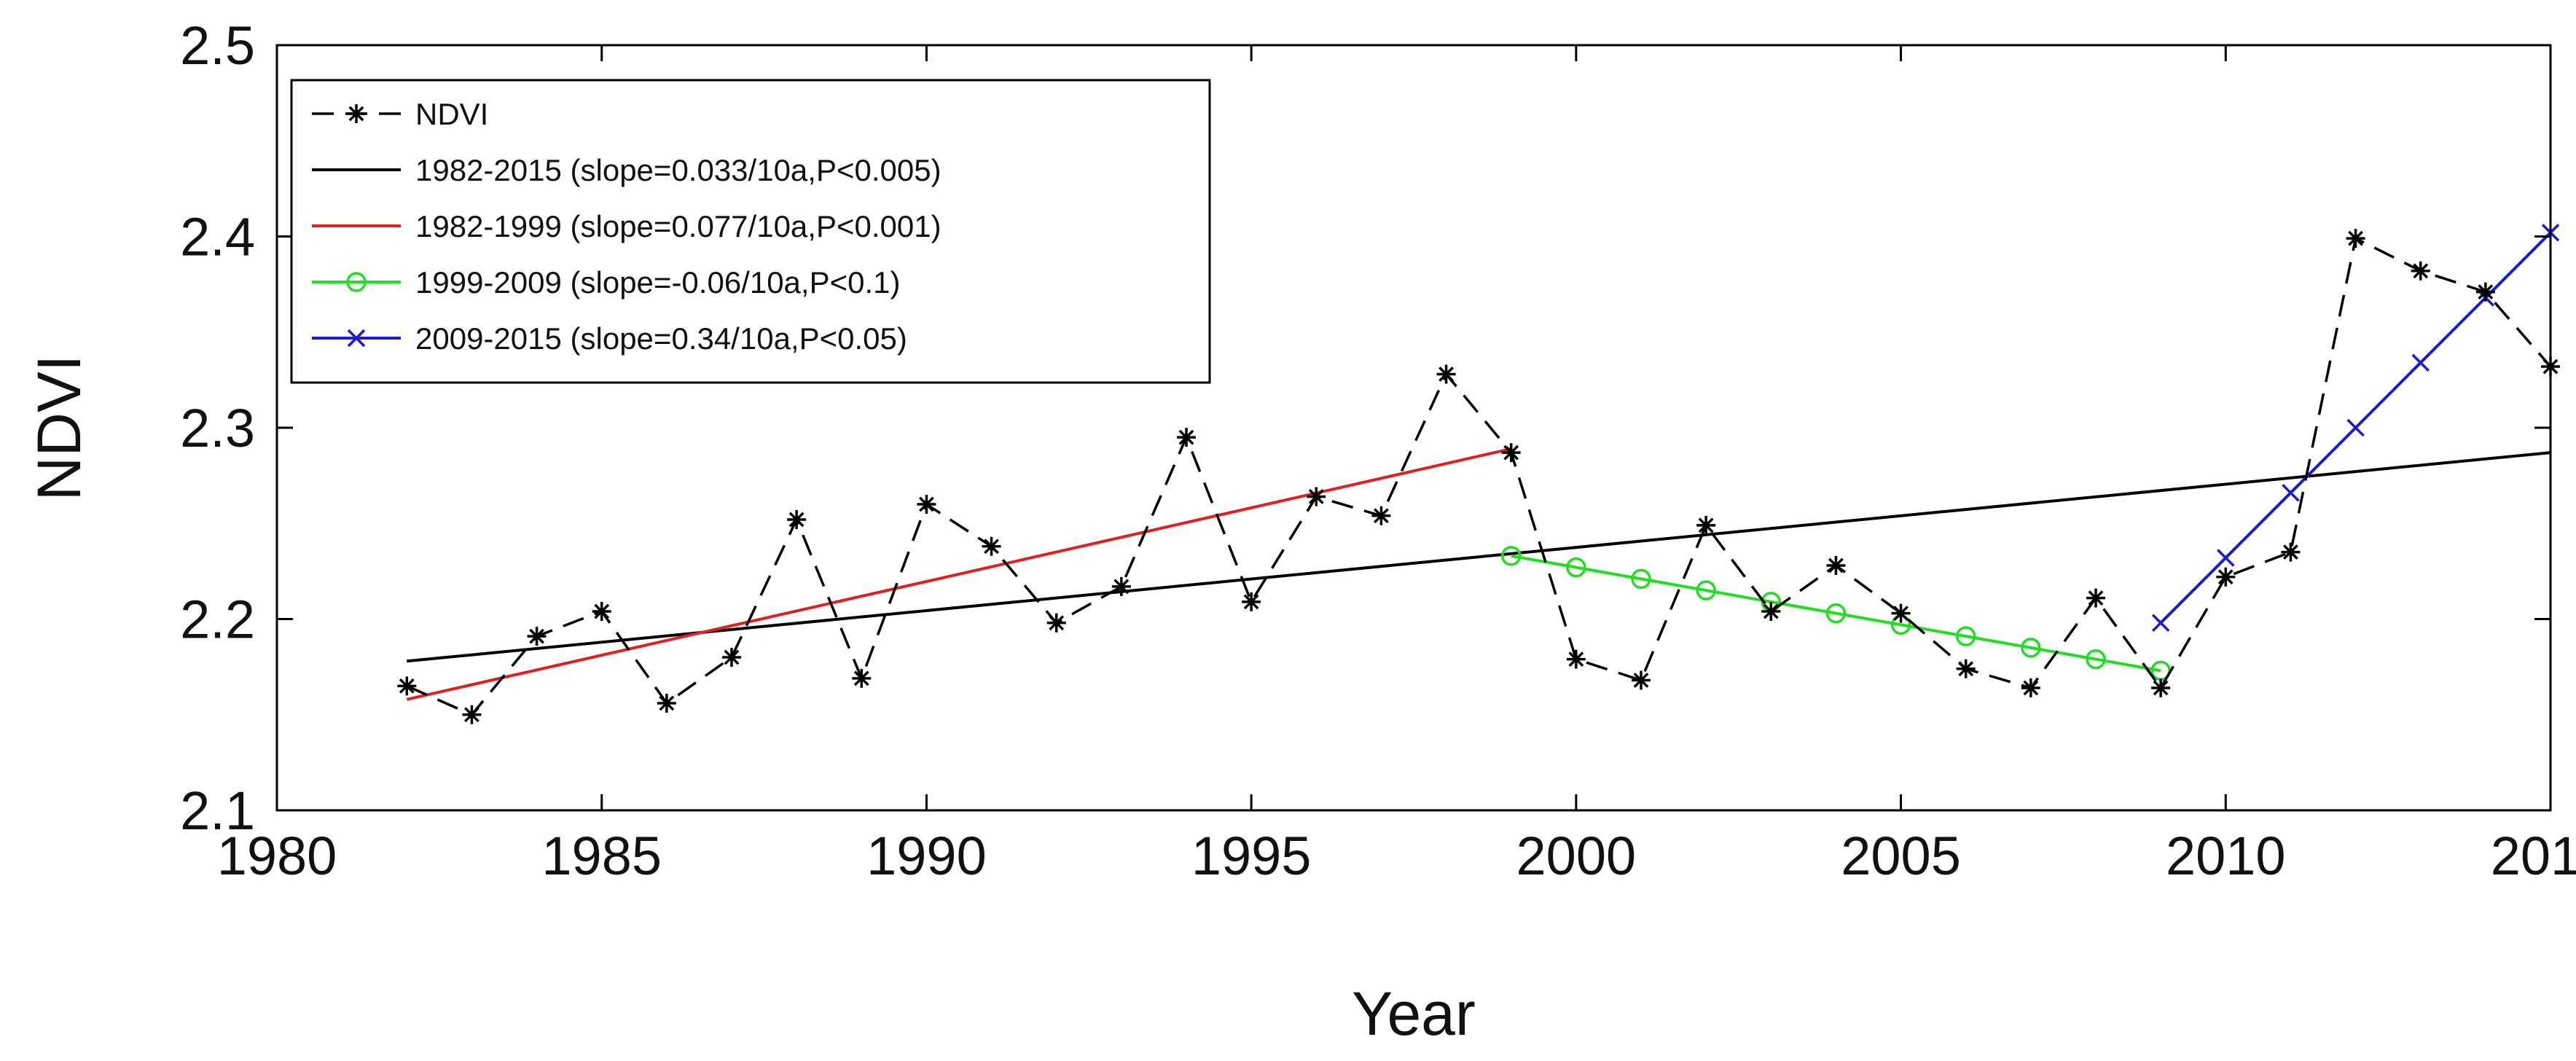 The image size is (2576, 1061). What do you see at coordinates (59, 428) in the screenshot?
I see `y-axis-title: NDVI` at bounding box center [59, 428].